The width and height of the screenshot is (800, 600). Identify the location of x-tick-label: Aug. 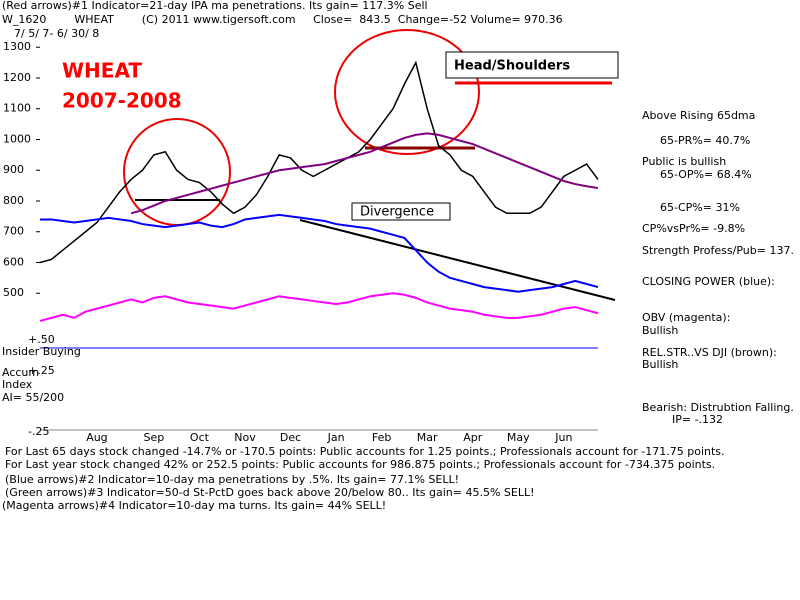
(96, 437).